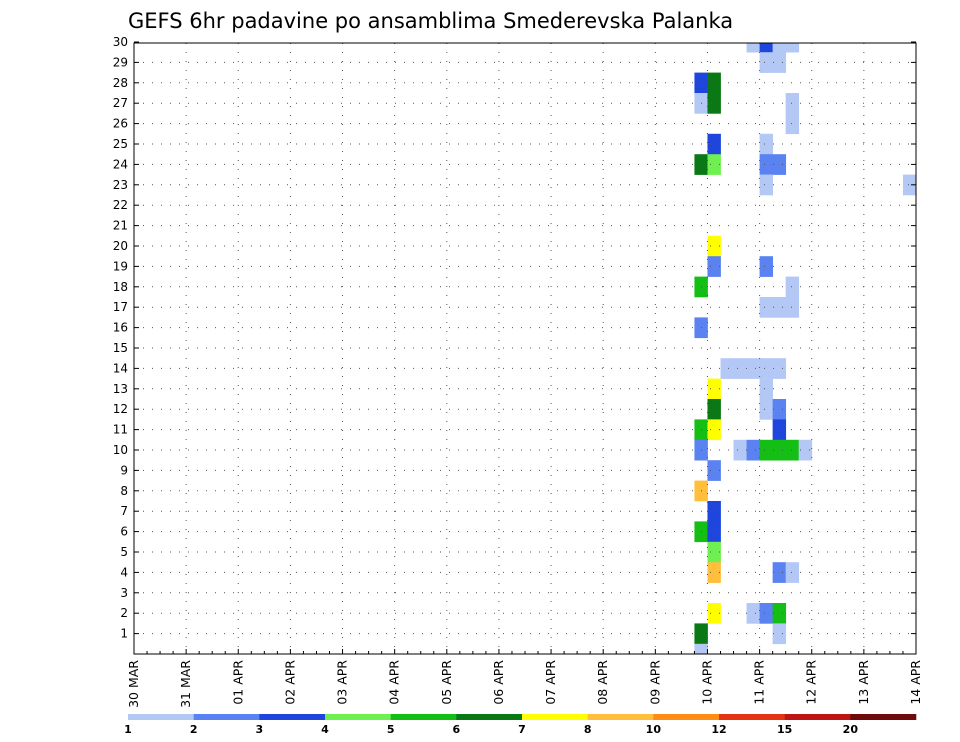 This screenshot has width=960, height=742. I want to click on x-tick-label: 08 APR, so click(602, 682).